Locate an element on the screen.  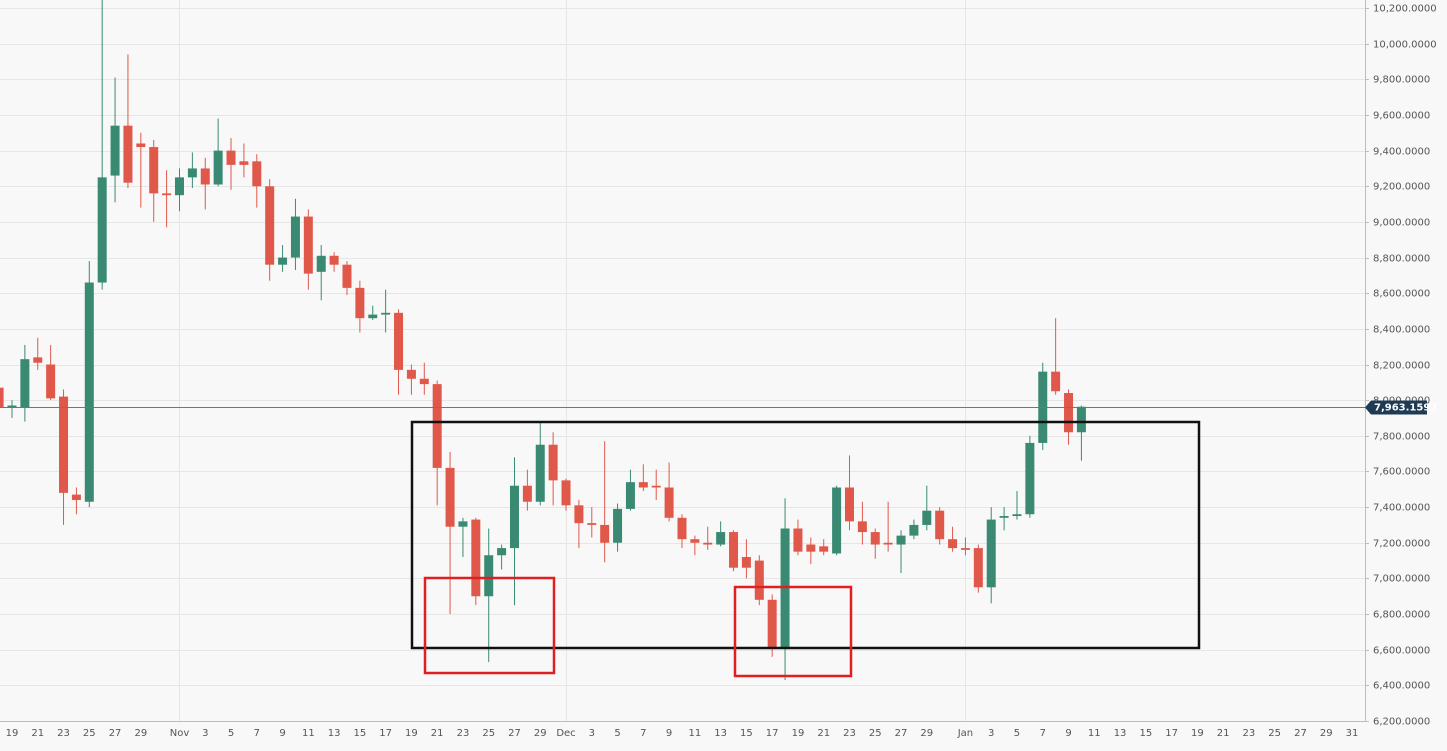
last-price-marker is located at coordinates (1396, 407).